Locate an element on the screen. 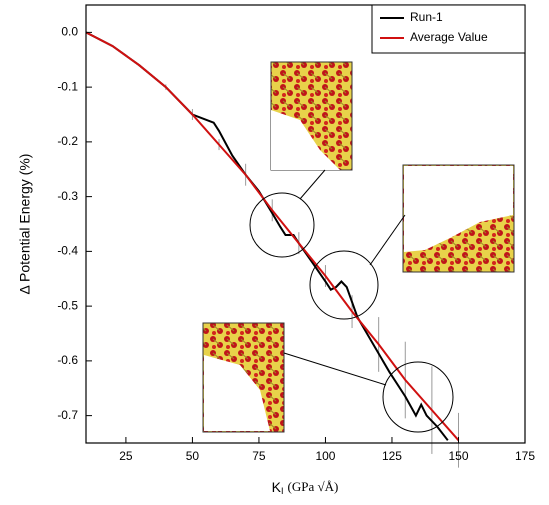 The width and height of the screenshot is (549, 505). y-tick-label: -0.6 is located at coordinates (67, 360).